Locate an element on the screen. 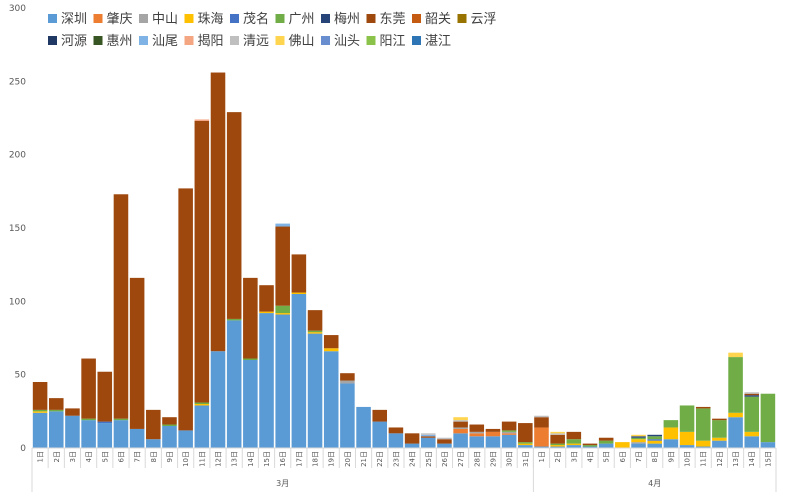 This screenshot has height=500, width=788. x-tick-label: 22日 is located at coordinates (380, 459).